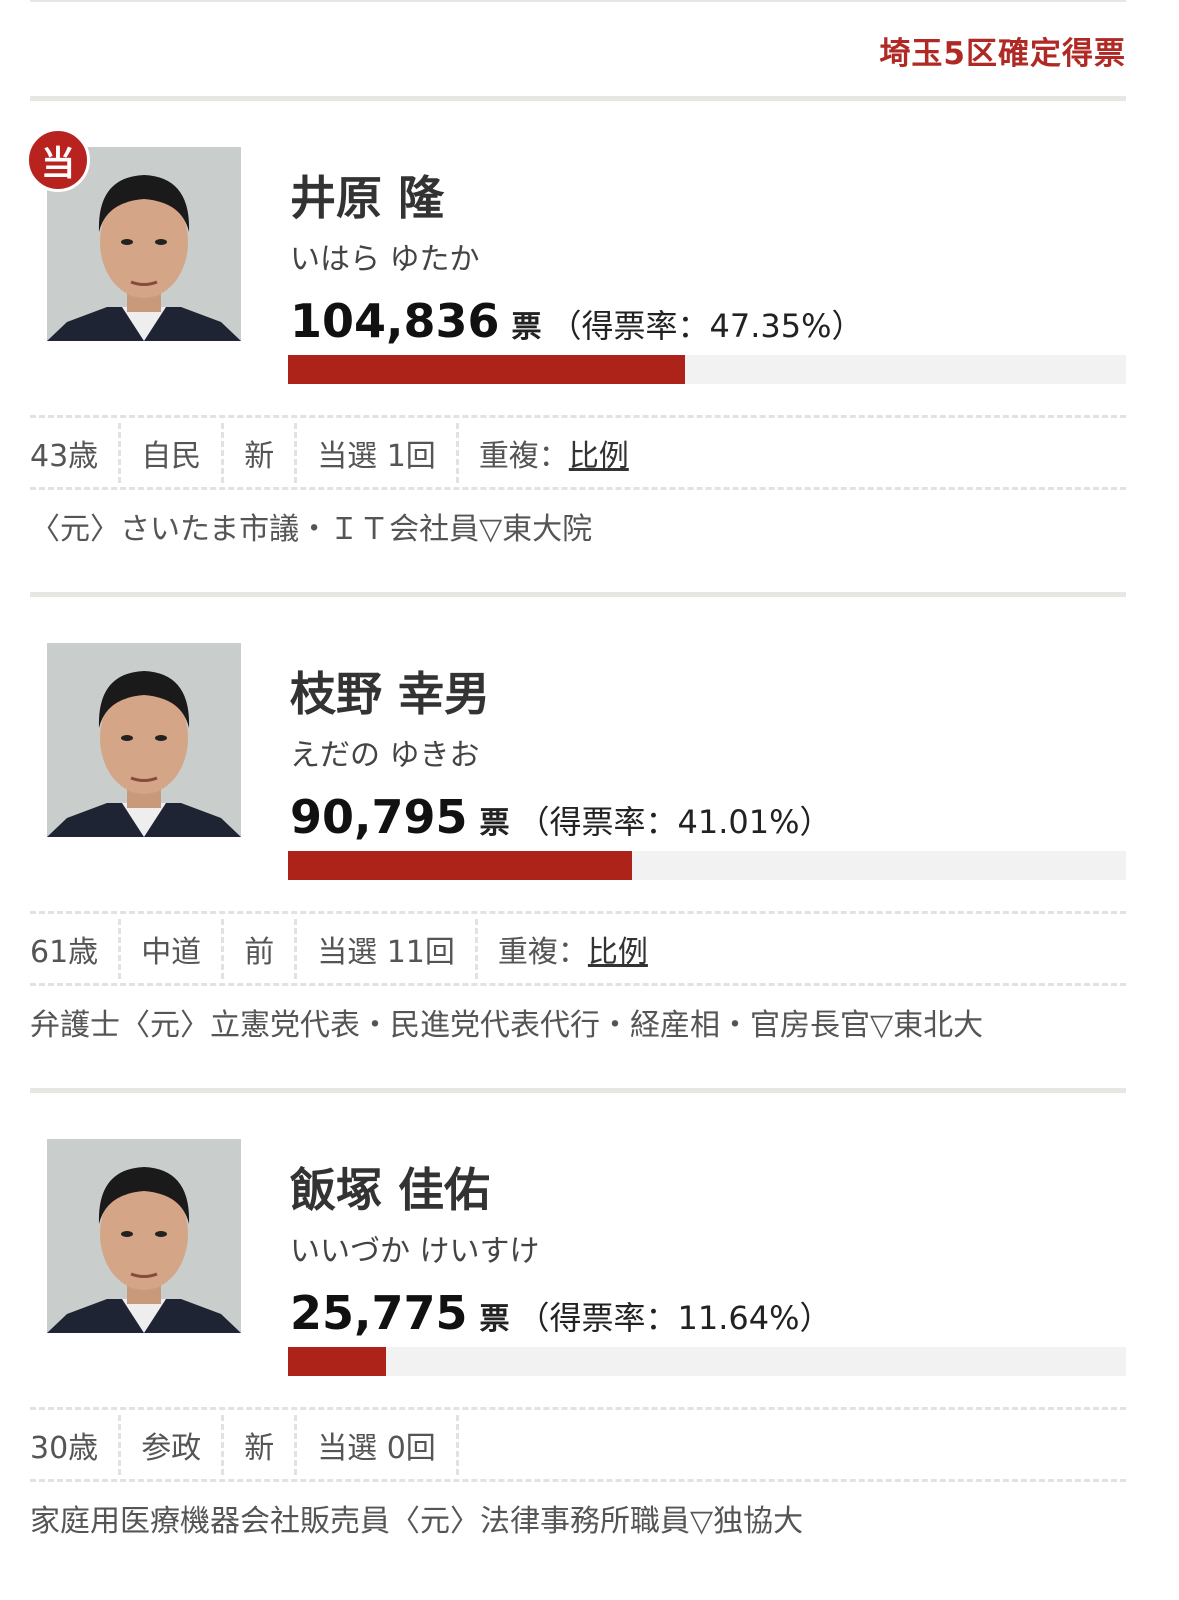 This screenshot has height=1600, width=1179. I want to click on age: 43歳, so click(76, 452).